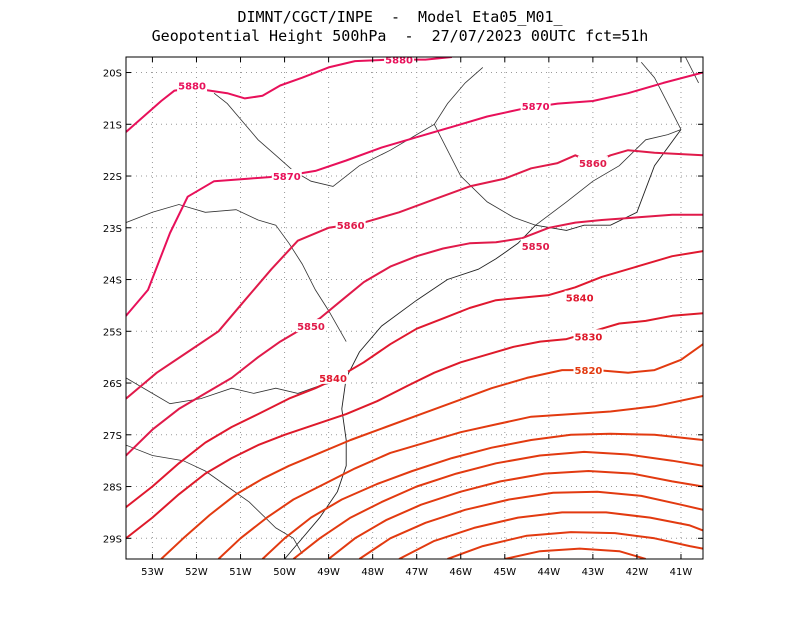 This screenshot has height=618, width=800. What do you see at coordinates (112, 384) in the screenshot?
I see `lat-tick-label: 26S` at bounding box center [112, 384].